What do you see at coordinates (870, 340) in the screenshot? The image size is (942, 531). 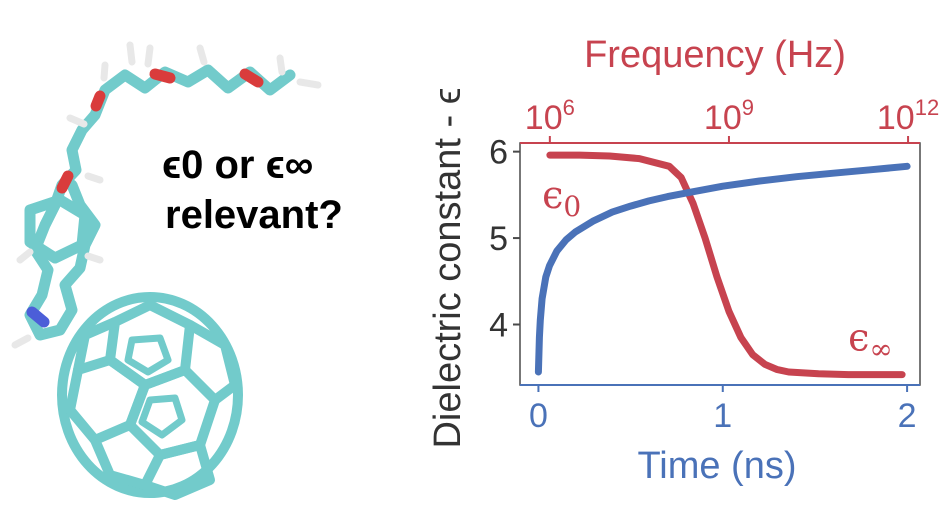 I see `epsilon-infinity-label: ϵ∞` at bounding box center [870, 340].